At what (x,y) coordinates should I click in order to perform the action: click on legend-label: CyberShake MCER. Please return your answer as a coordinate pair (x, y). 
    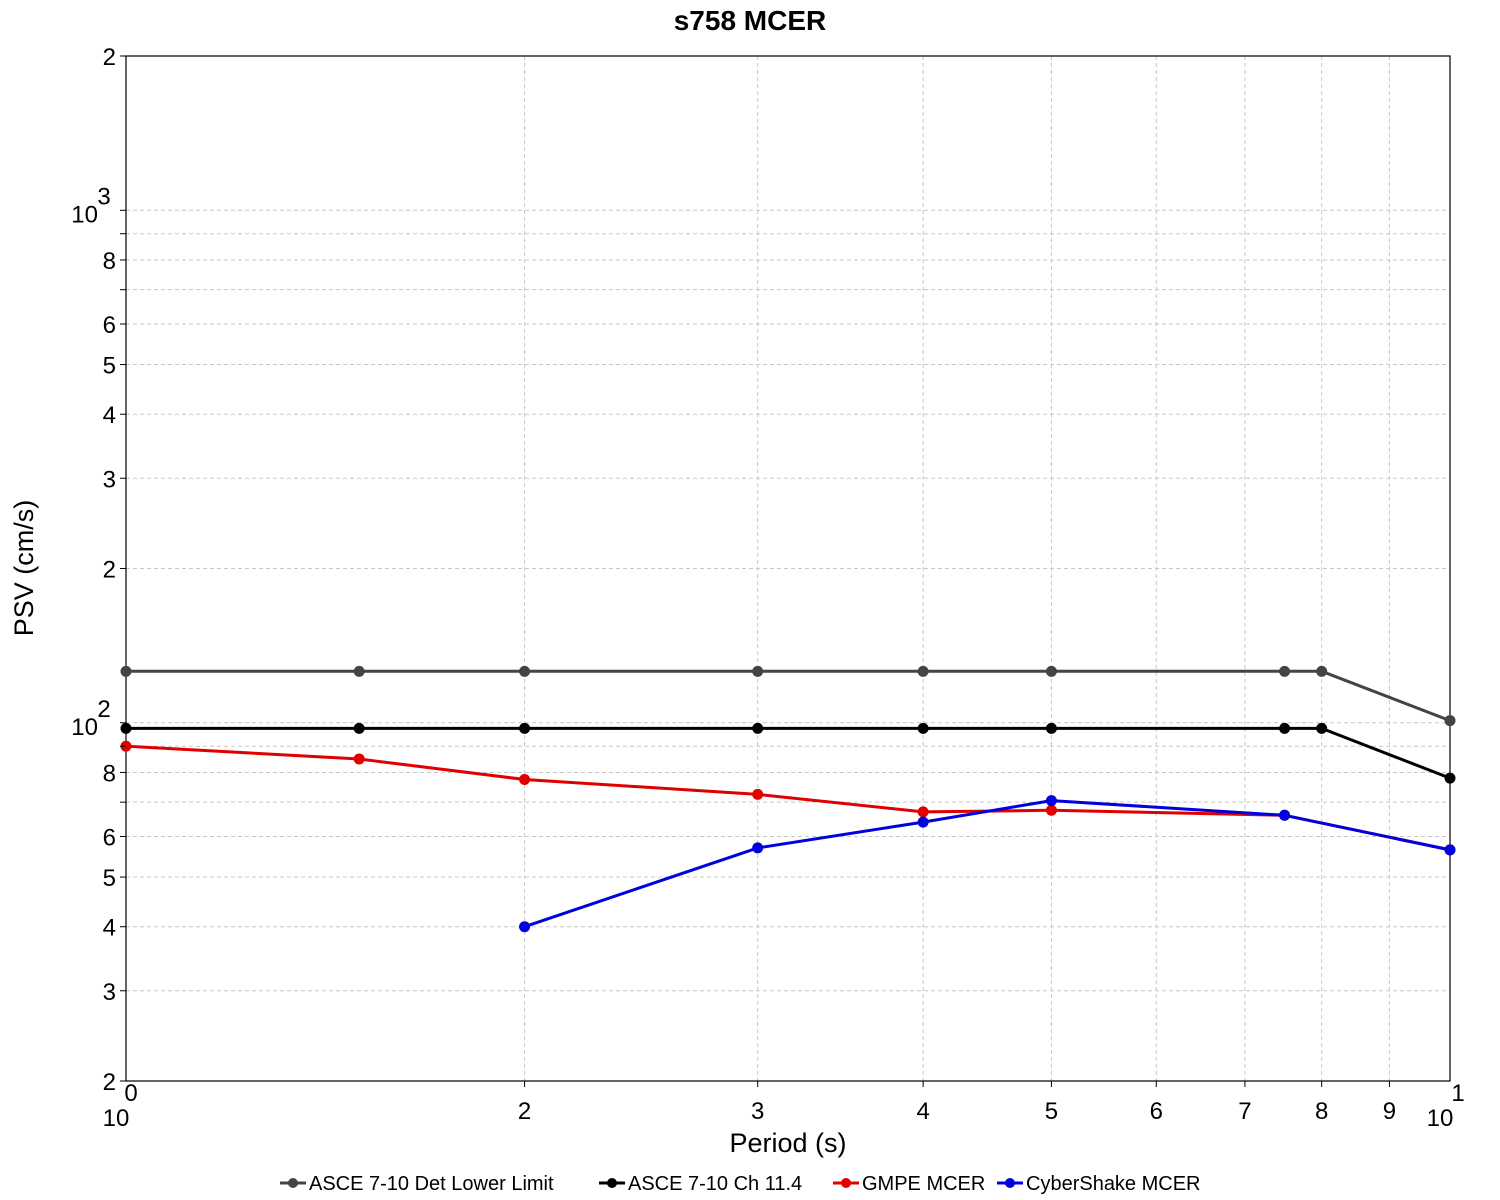
    Looking at the image, I should click on (1113, 1184).